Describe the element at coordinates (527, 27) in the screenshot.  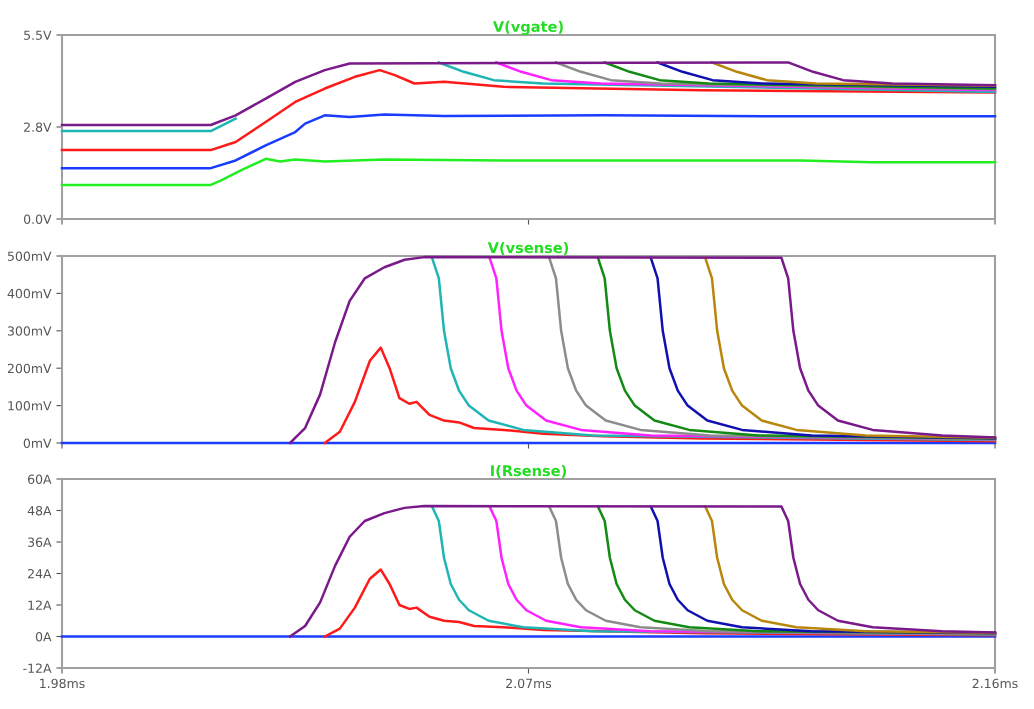
I see `chart-title: V(vgate)` at that location.